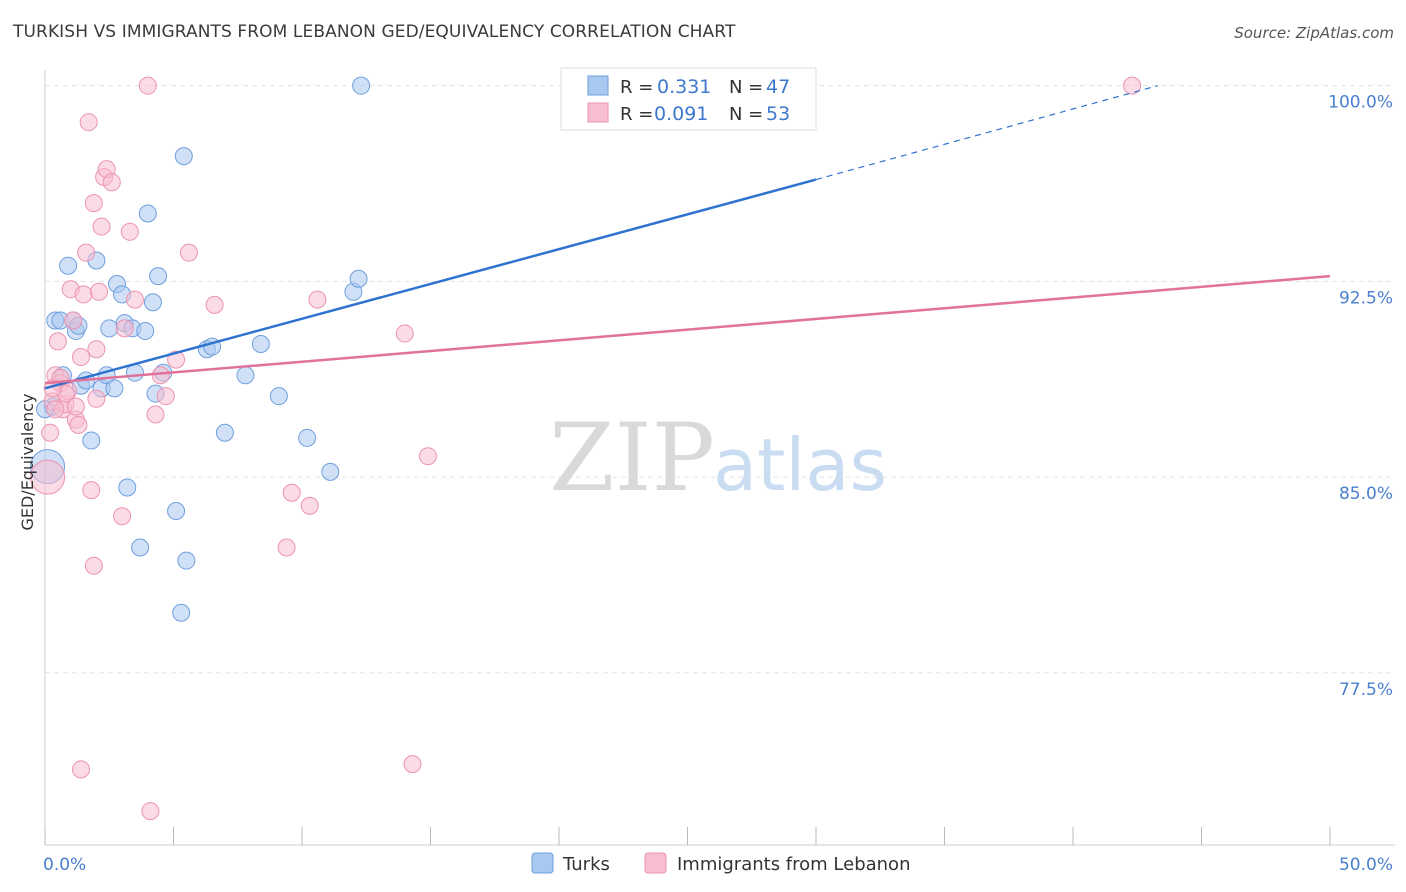 The height and width of the screenshot is (892, 1406). Describe the element at coordinates (1366, 298) in the screenshot. I see `y-tick-label-1: 92.5%` at that location.